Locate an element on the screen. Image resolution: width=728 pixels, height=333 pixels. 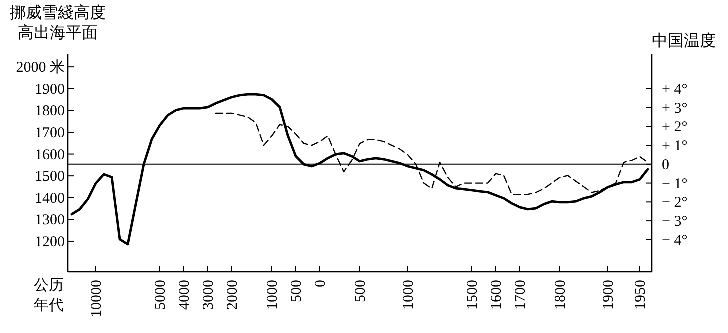
y-tick-label: 1600 is located at coordinates (50, 155).